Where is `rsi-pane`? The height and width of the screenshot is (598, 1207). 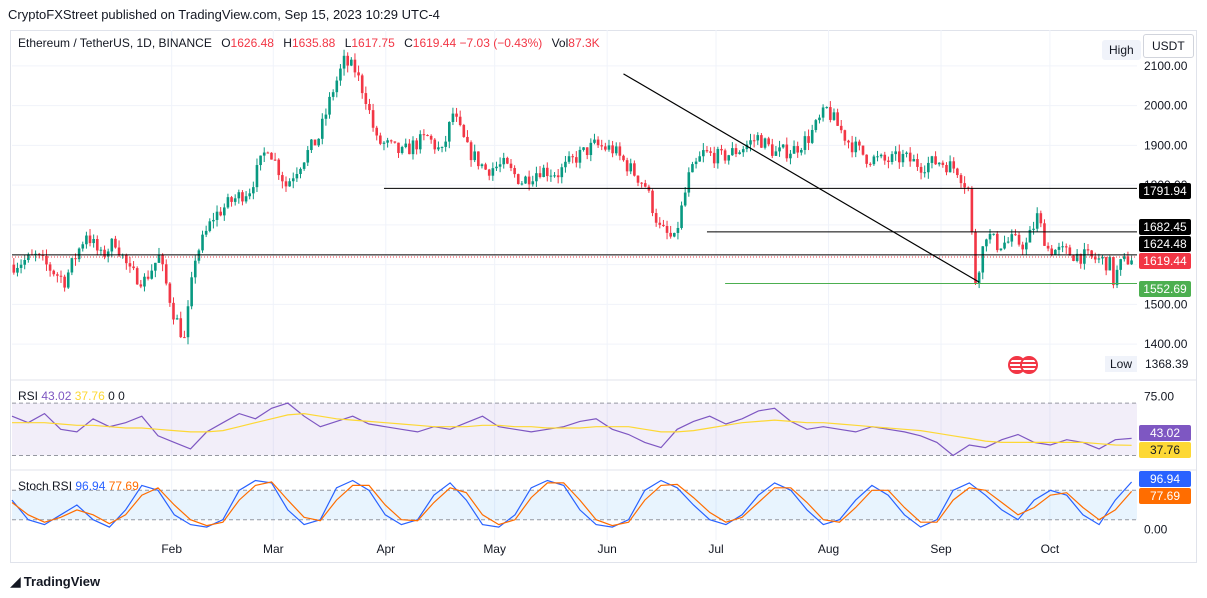
rsi-pane is located at coordinates (574, 429).